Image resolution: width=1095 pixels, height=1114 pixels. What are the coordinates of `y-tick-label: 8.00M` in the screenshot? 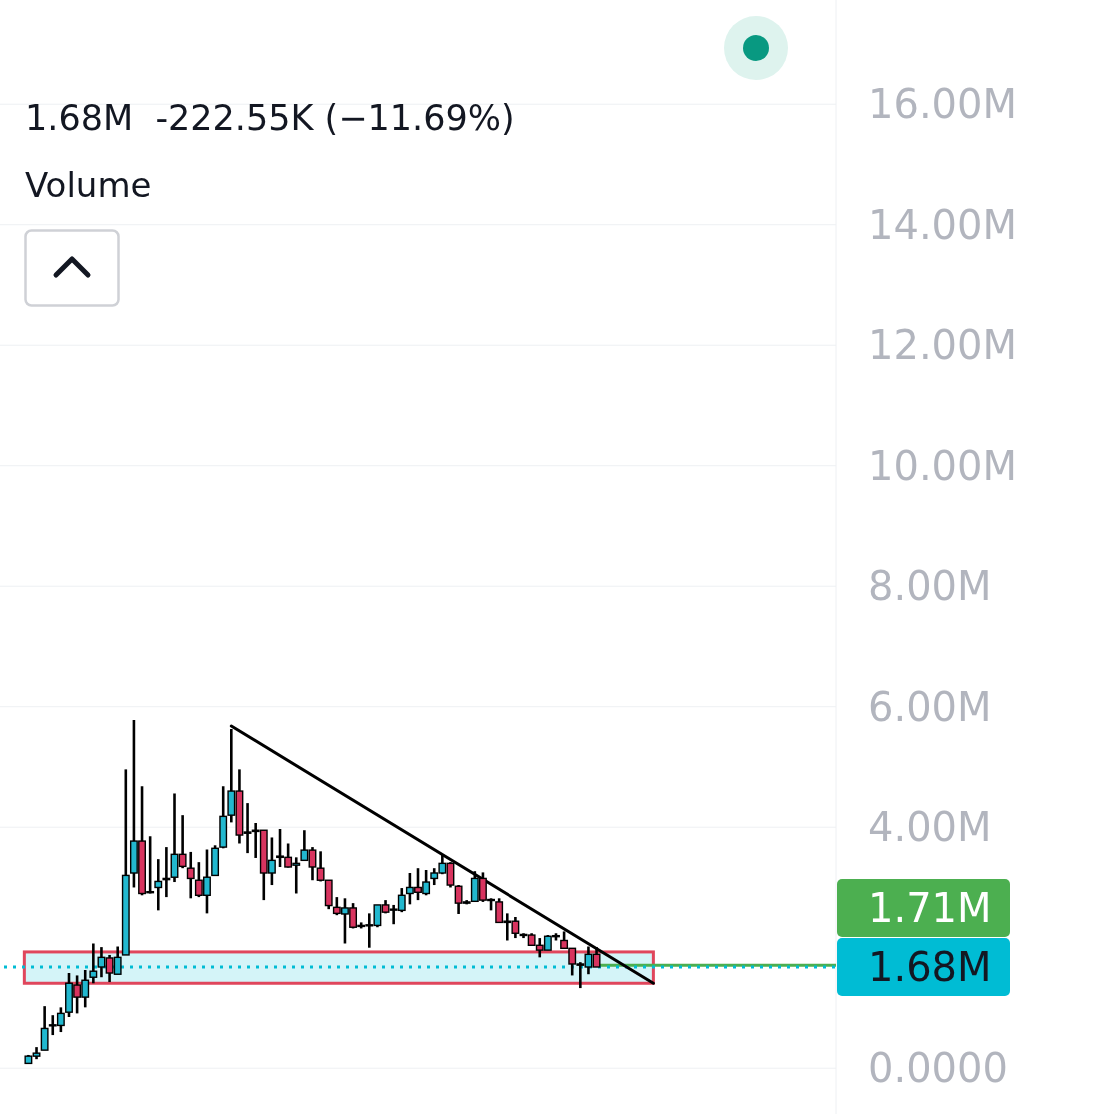 It's located at (930, 586).